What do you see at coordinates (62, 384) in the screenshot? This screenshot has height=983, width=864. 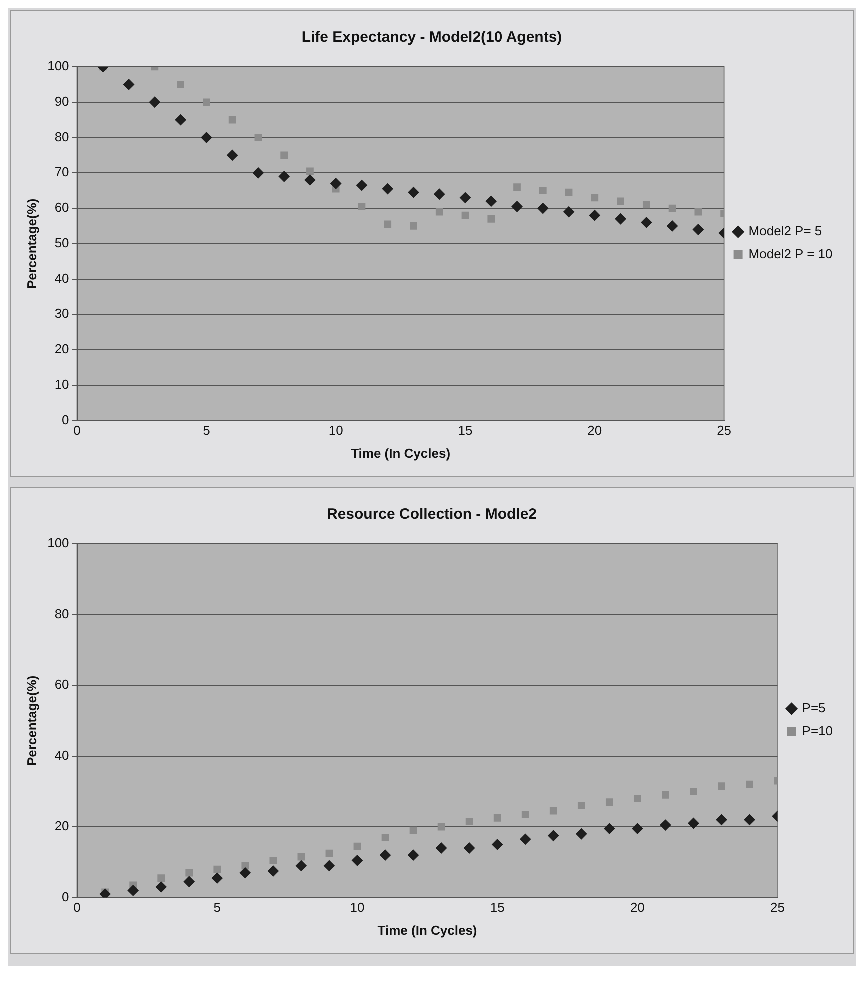 I see `y-tick-label: 10` at bounding box center [62, 384].